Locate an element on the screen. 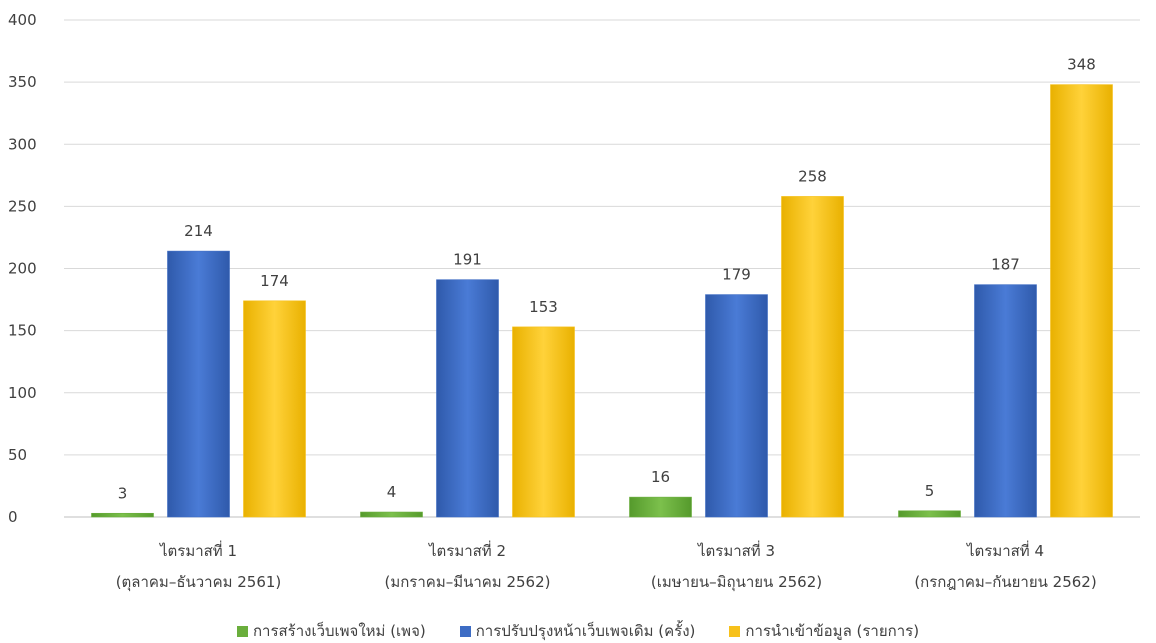 This screenshot has width=1156, height=643. y-axis-ticks: 0 50 100 150 200 250 300 350 400 is located at coordinates (22, 268).